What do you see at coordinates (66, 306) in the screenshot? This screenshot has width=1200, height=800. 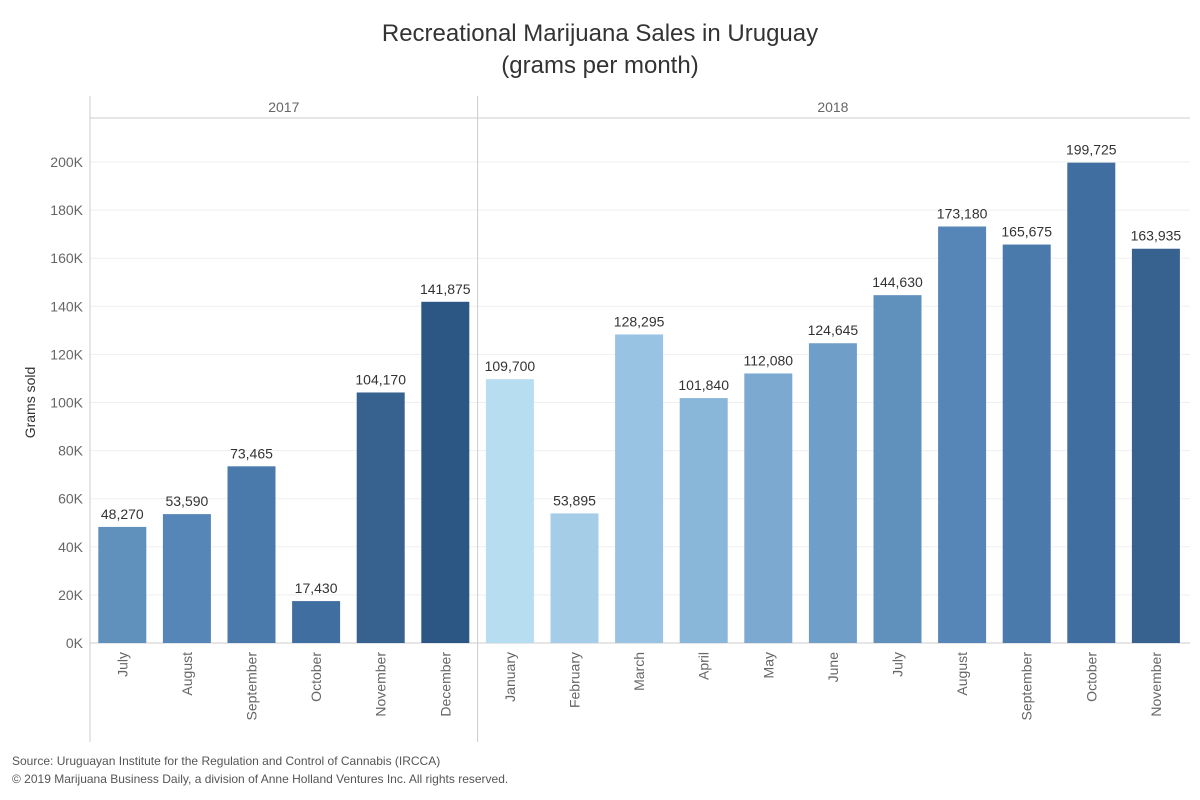 I see `y-tick-label: 140K` at bounding box center [66, 306].